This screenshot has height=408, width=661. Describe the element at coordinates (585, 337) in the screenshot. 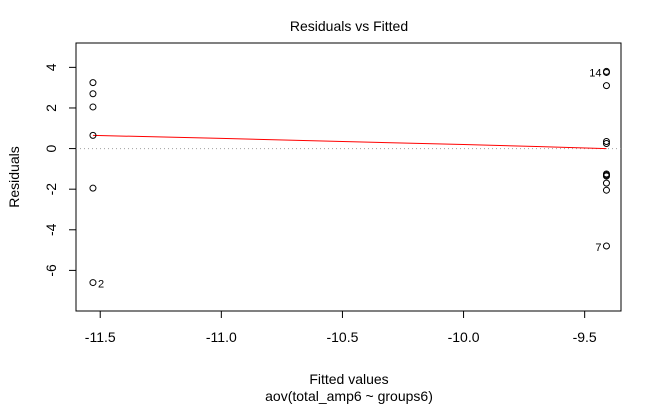

I see `x-tick-label: -9.5` at that location.